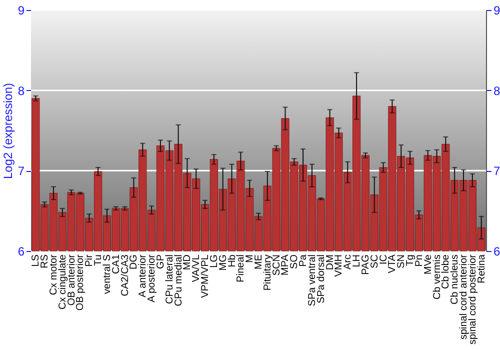 The image size is (500, 350). What do you see at coordinates (45, 261) in the screenshot?
I see `x-tick-label: RS` at bounding box center [45, 261].